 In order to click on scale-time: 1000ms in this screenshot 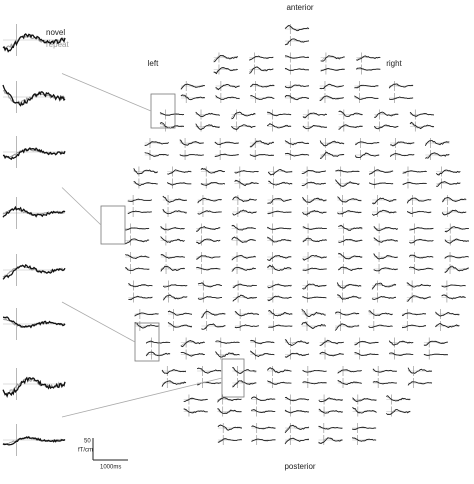, I will do `click(110, 468)`.